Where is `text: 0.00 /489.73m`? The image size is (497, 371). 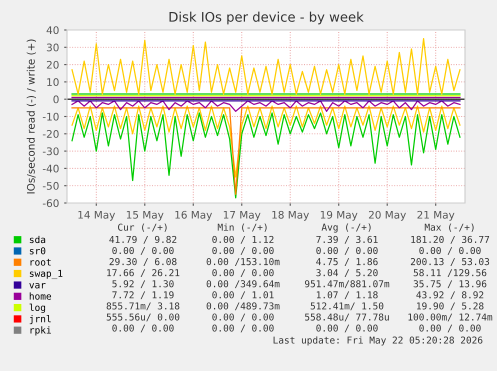 text: 0.00 /489.73m is located at coordinates (243, 306).